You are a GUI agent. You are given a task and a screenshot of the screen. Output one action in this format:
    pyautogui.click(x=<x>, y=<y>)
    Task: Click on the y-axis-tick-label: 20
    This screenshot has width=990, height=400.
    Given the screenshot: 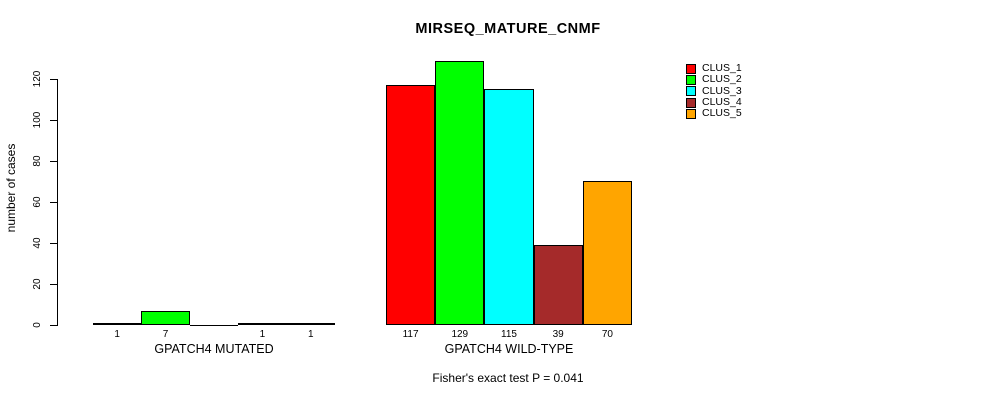 What is the action you would take?
    pyautogui.click(x=37, y=284)
    